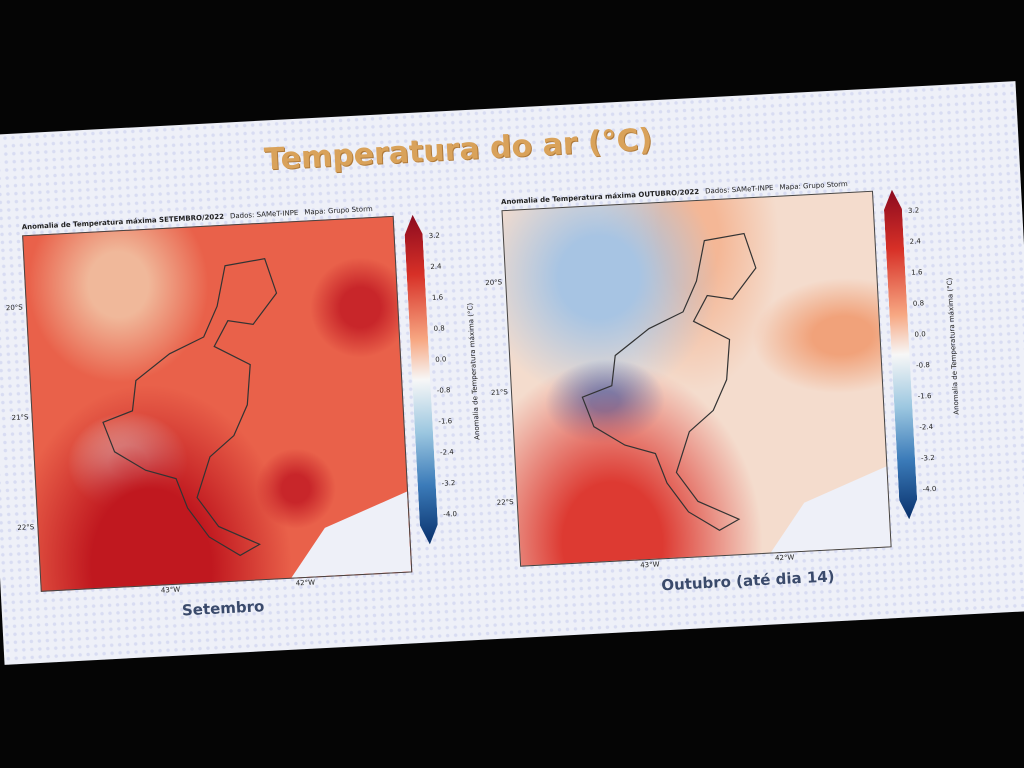  I want to click on map-caption: Setembro, so click(223, 608).